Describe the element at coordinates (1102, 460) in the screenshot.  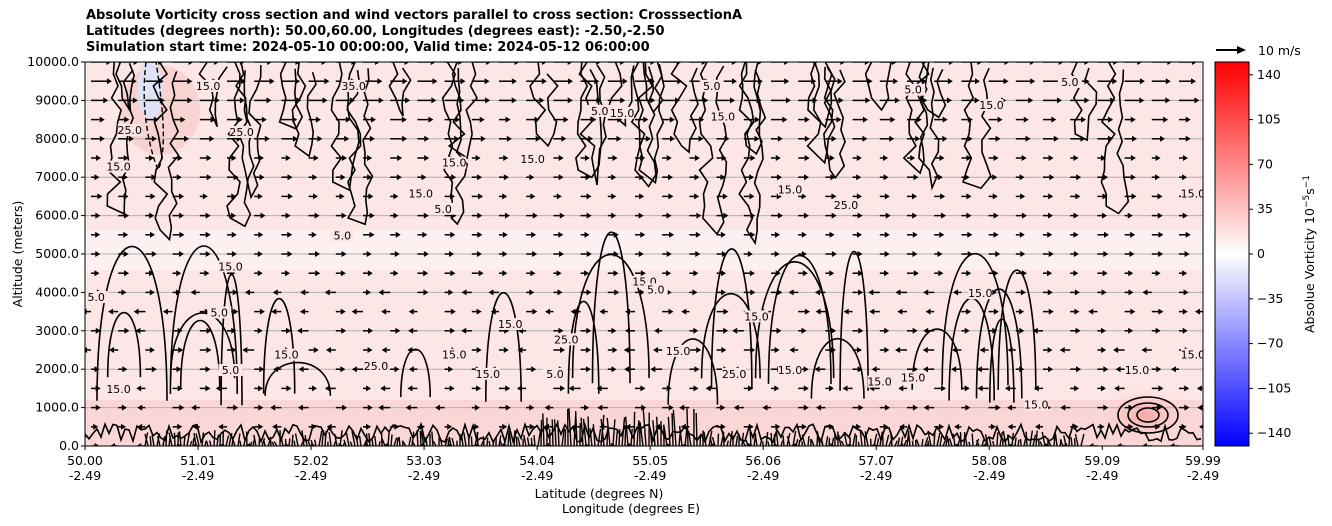
I see `x-tick-label-lat: 59.09` at that location.